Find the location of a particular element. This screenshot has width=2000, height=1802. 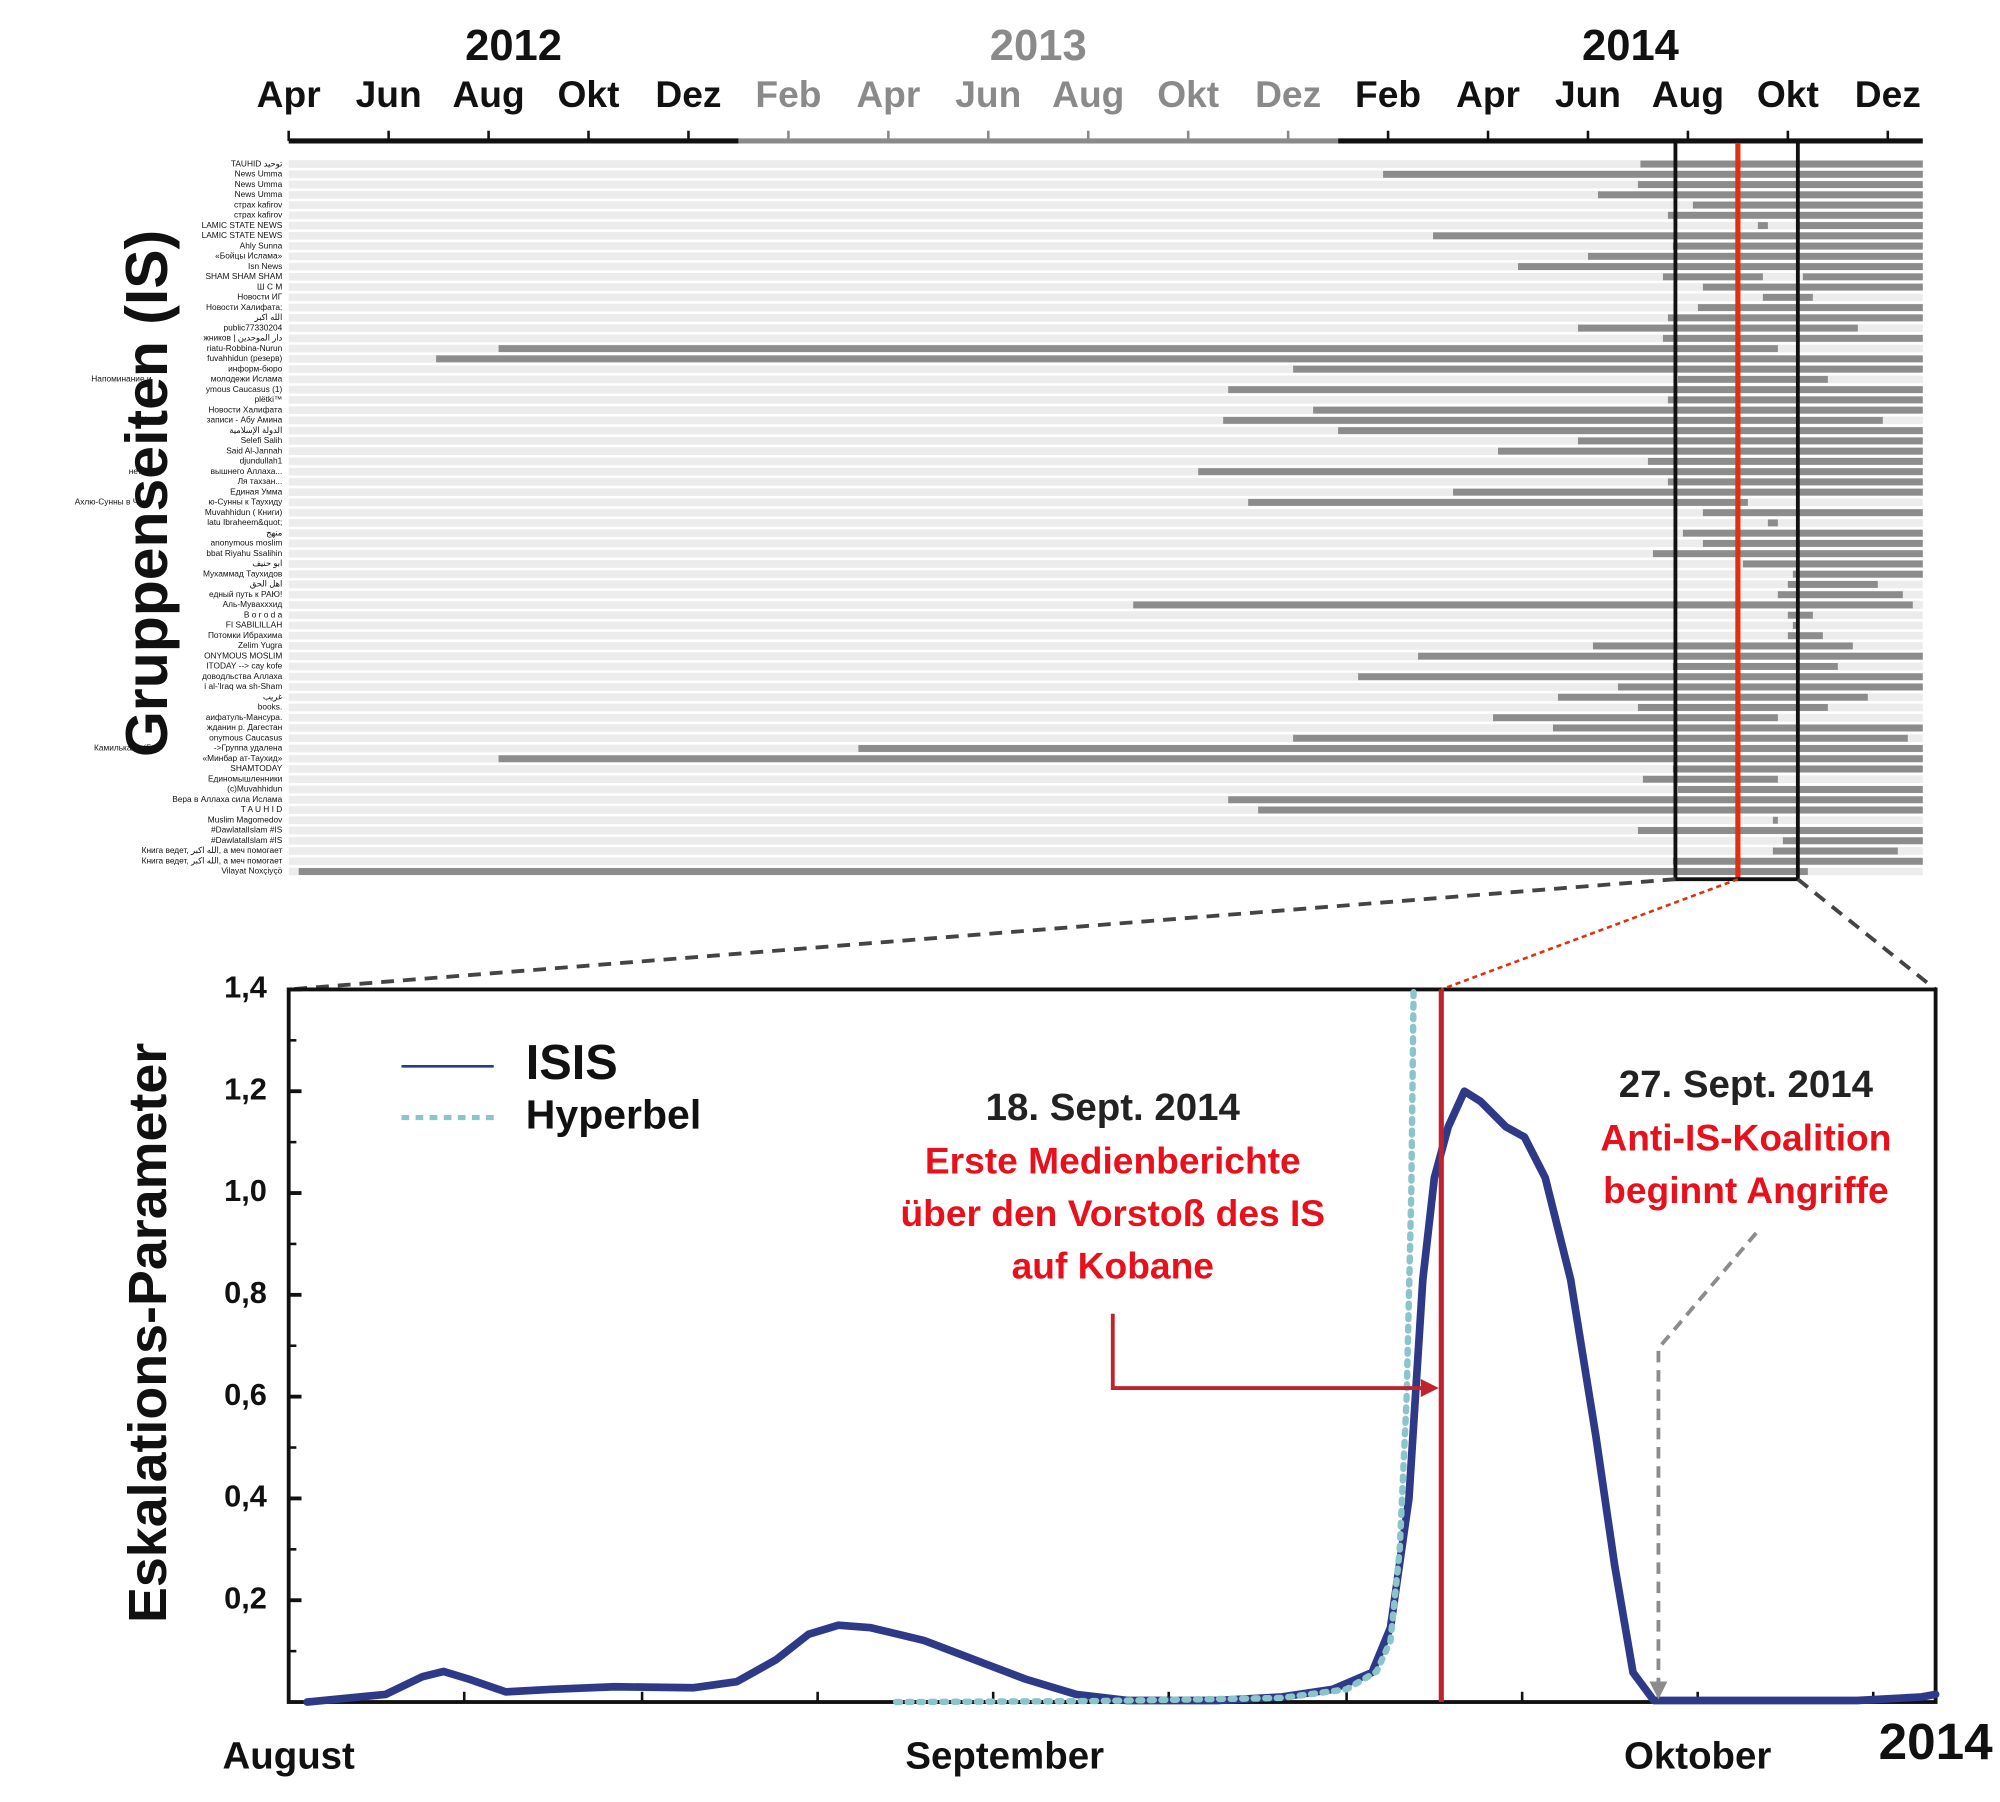

zoom-connector is located at coordinates (982, 934).